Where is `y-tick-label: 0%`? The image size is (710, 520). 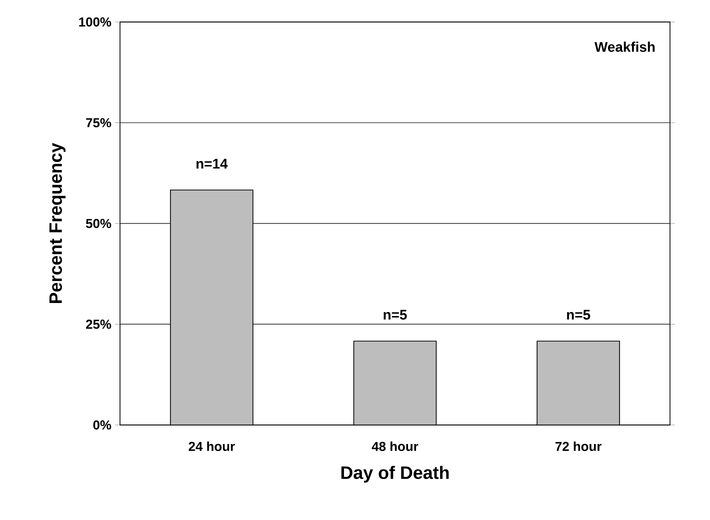
y-tick-label: 0% is located at coordinates (102, 425).